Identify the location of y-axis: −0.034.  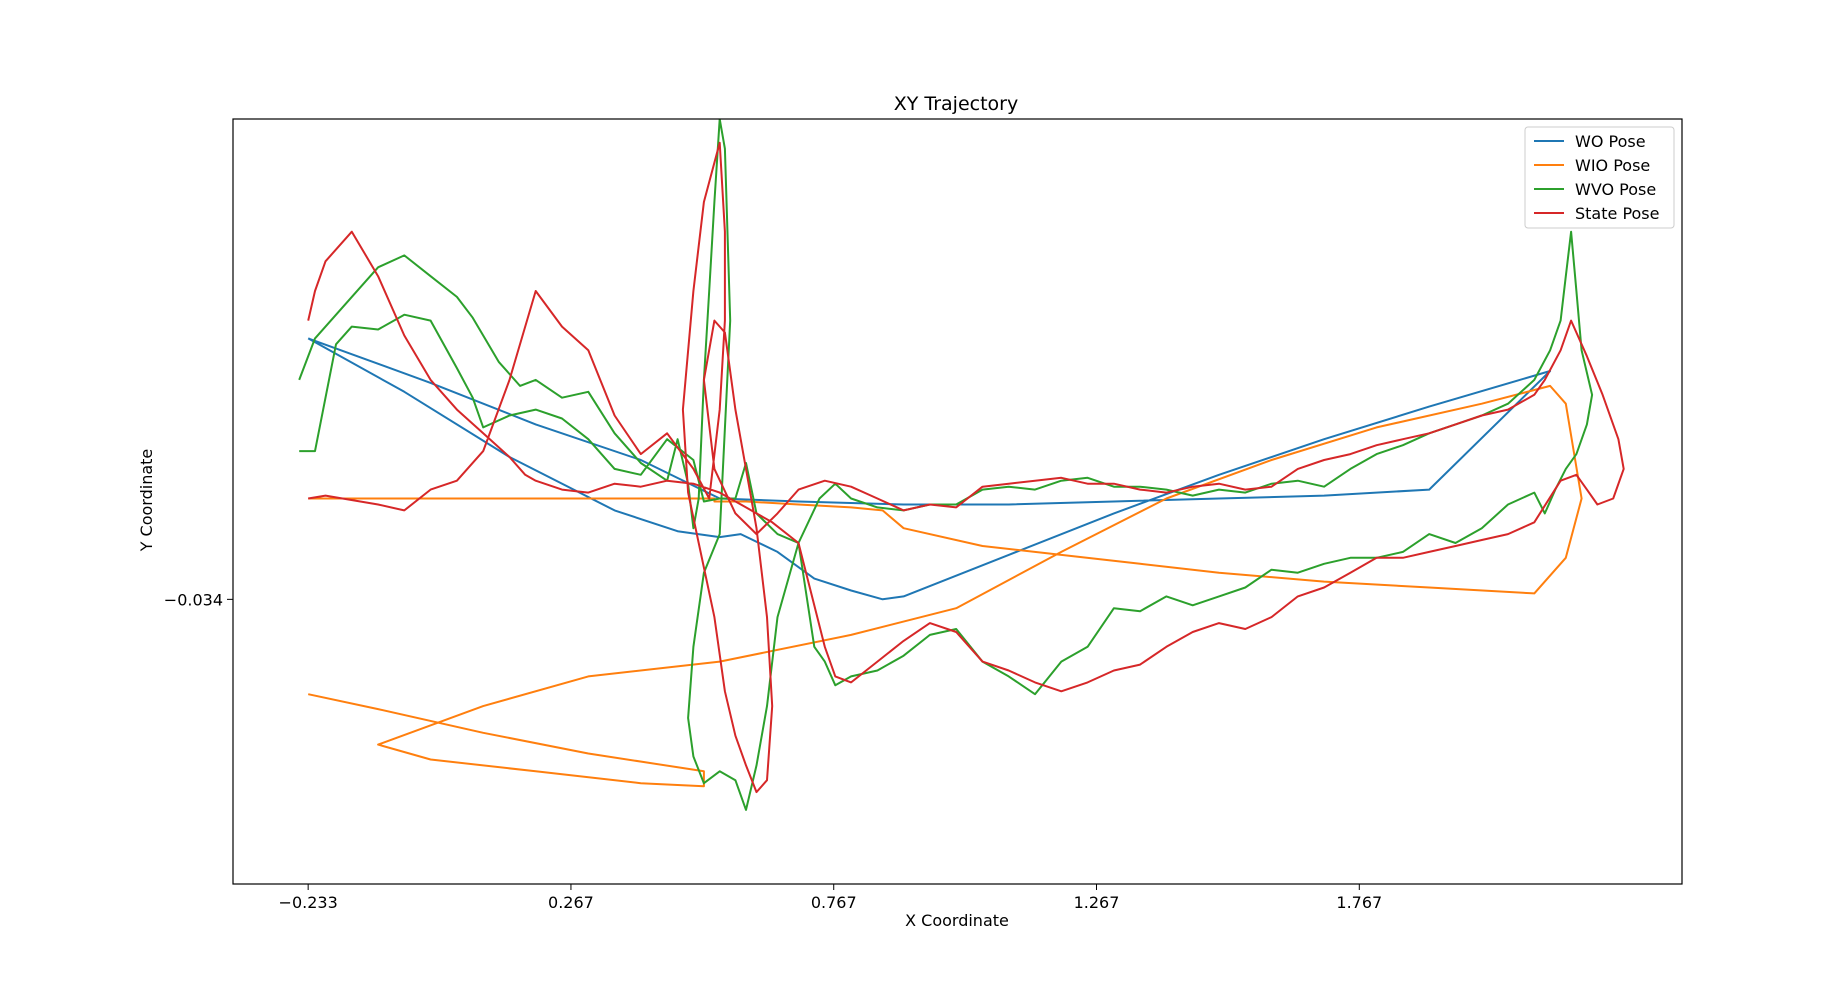
(198, 599).